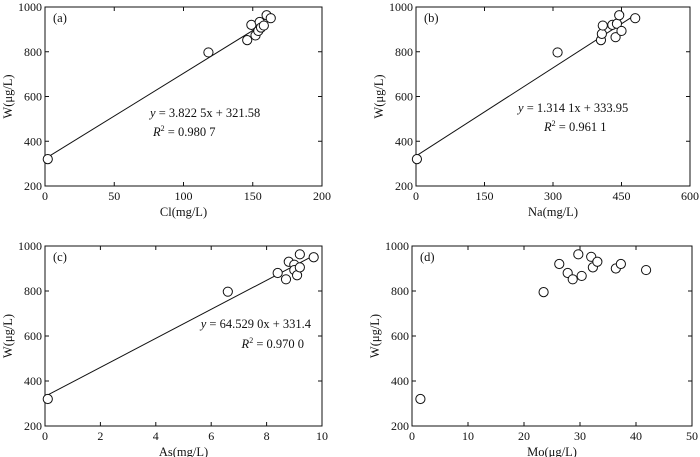  What do you see at coordinates (267, 436) in the screenshot?
I see `x-tick-label: 8` at bounding box center [267, 436].